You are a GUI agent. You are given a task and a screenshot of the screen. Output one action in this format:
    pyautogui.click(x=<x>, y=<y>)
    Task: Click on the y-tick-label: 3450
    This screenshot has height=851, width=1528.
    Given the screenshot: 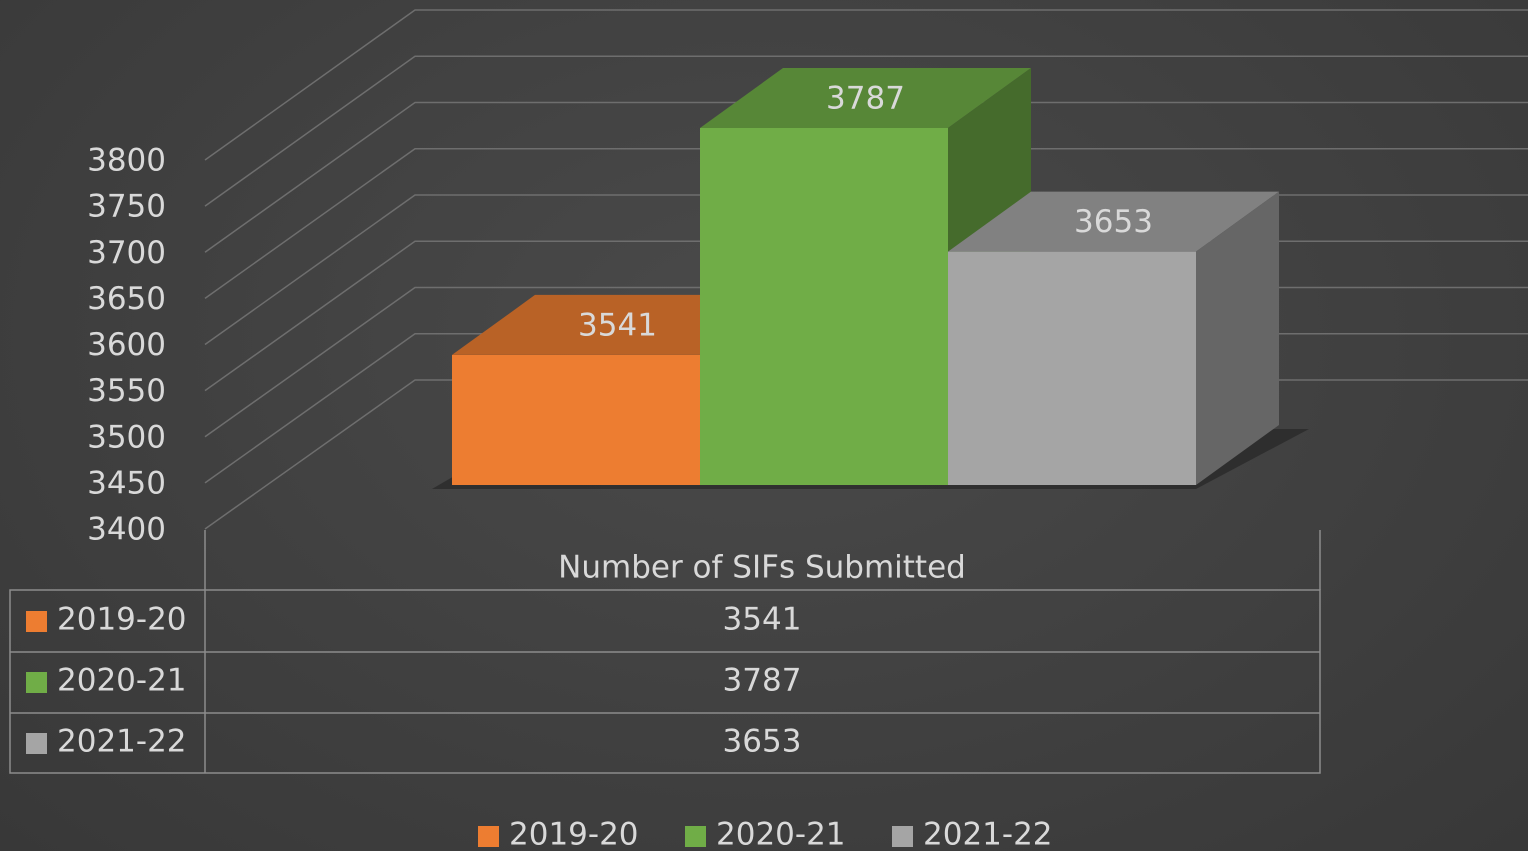 What is the action you would take?
    pyautogui.click(x=126, y=483)
    